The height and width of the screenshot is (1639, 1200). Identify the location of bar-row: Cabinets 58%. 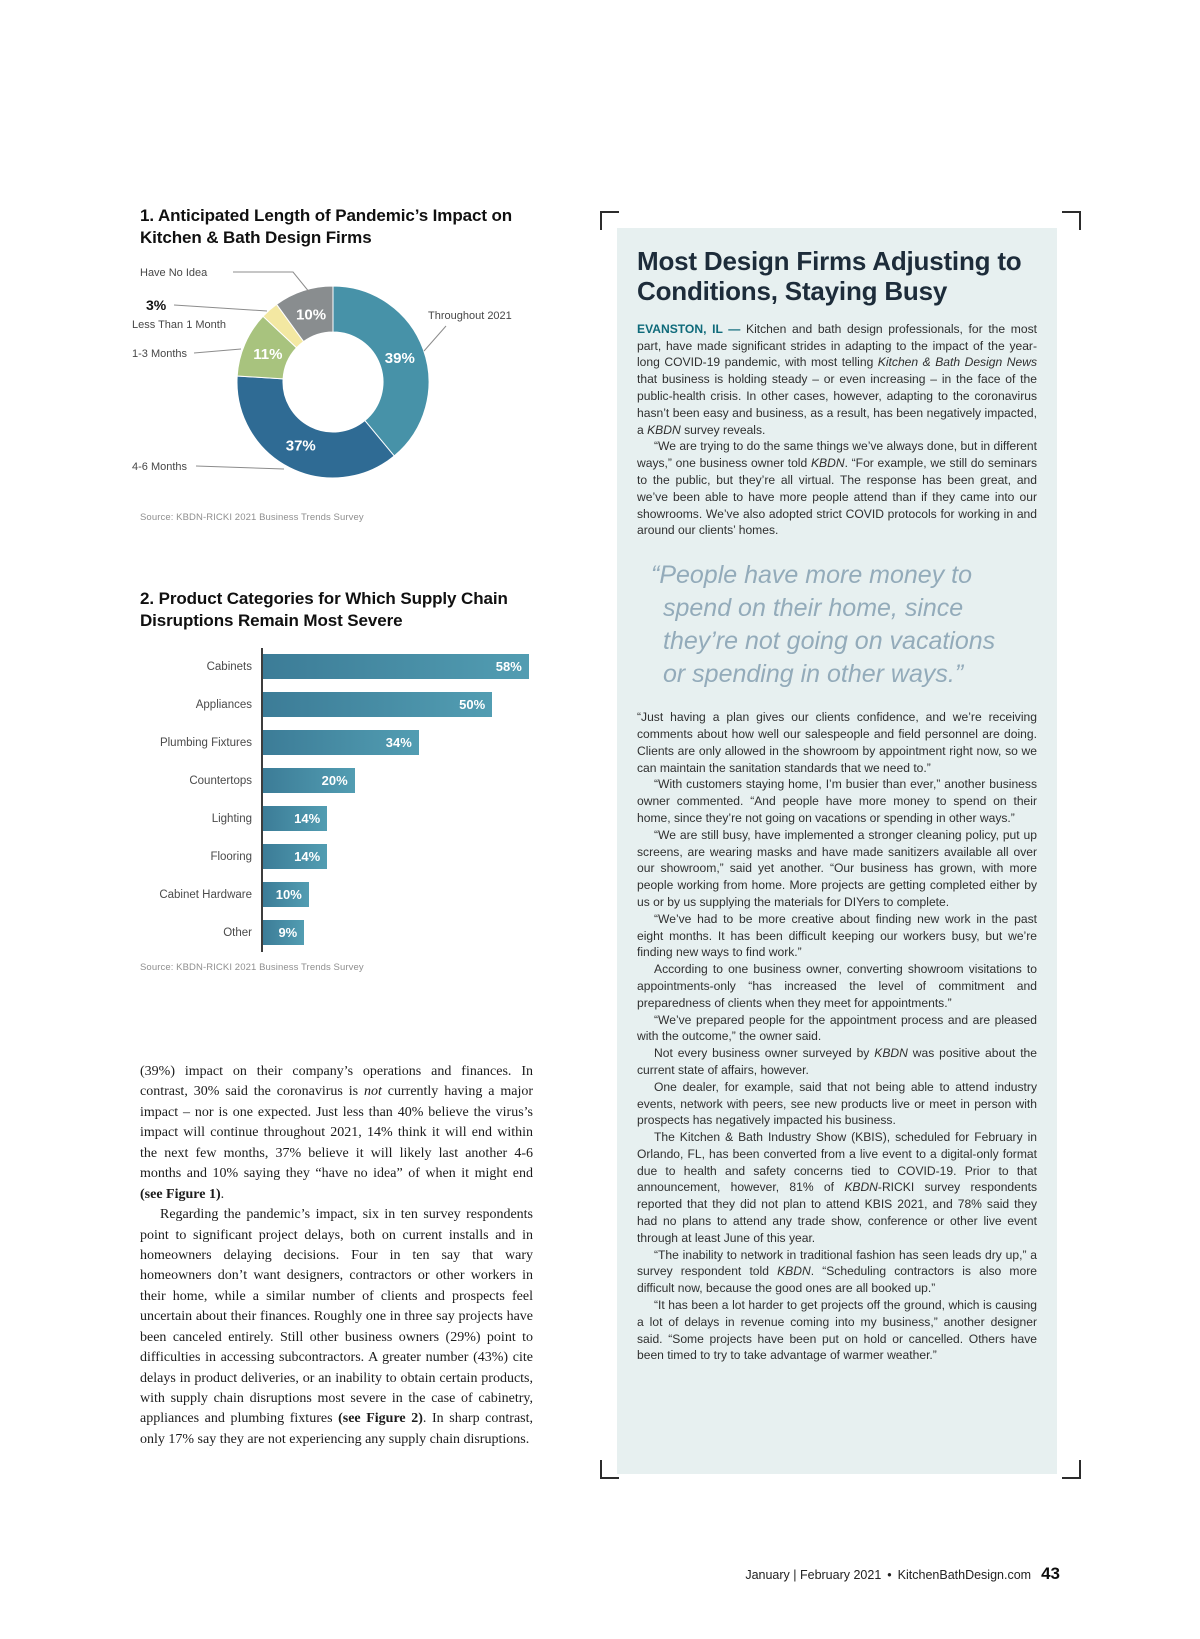
(339, 666).